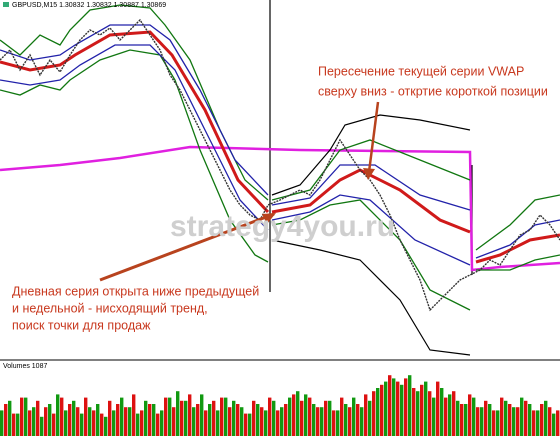 The image size is (560, 436). I want to click on annotation: сверху вниз - откртие короткой позиции, so click(433, 91).